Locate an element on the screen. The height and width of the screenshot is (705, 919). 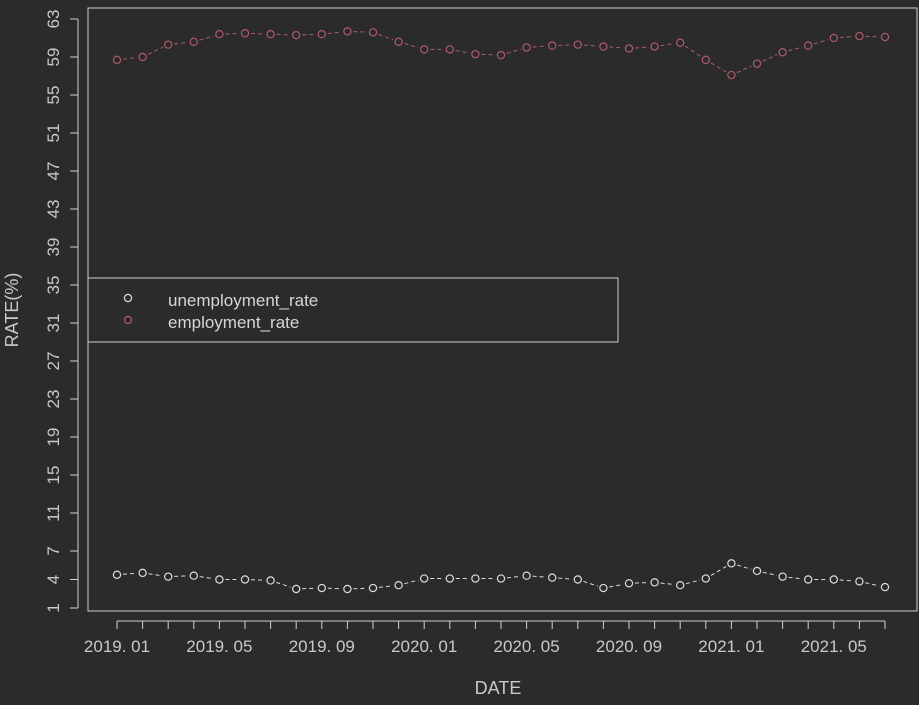
x-tick-label: 2020. 09 is located at coordinates (629, 646).